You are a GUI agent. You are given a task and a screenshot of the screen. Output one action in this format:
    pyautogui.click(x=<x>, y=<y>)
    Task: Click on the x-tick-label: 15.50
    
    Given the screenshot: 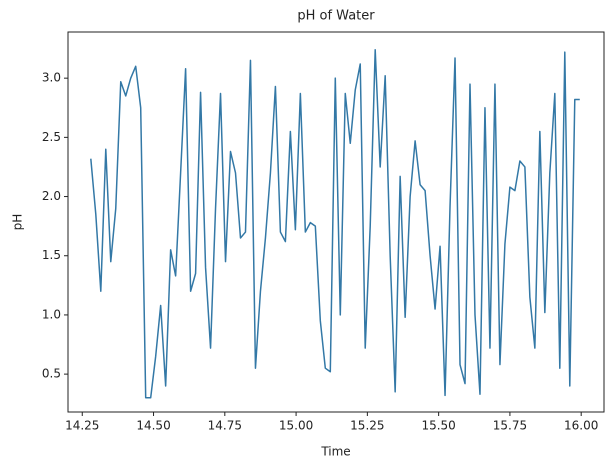 What is the action you would take?
    pyautogui.click(x=438, y=426)
    